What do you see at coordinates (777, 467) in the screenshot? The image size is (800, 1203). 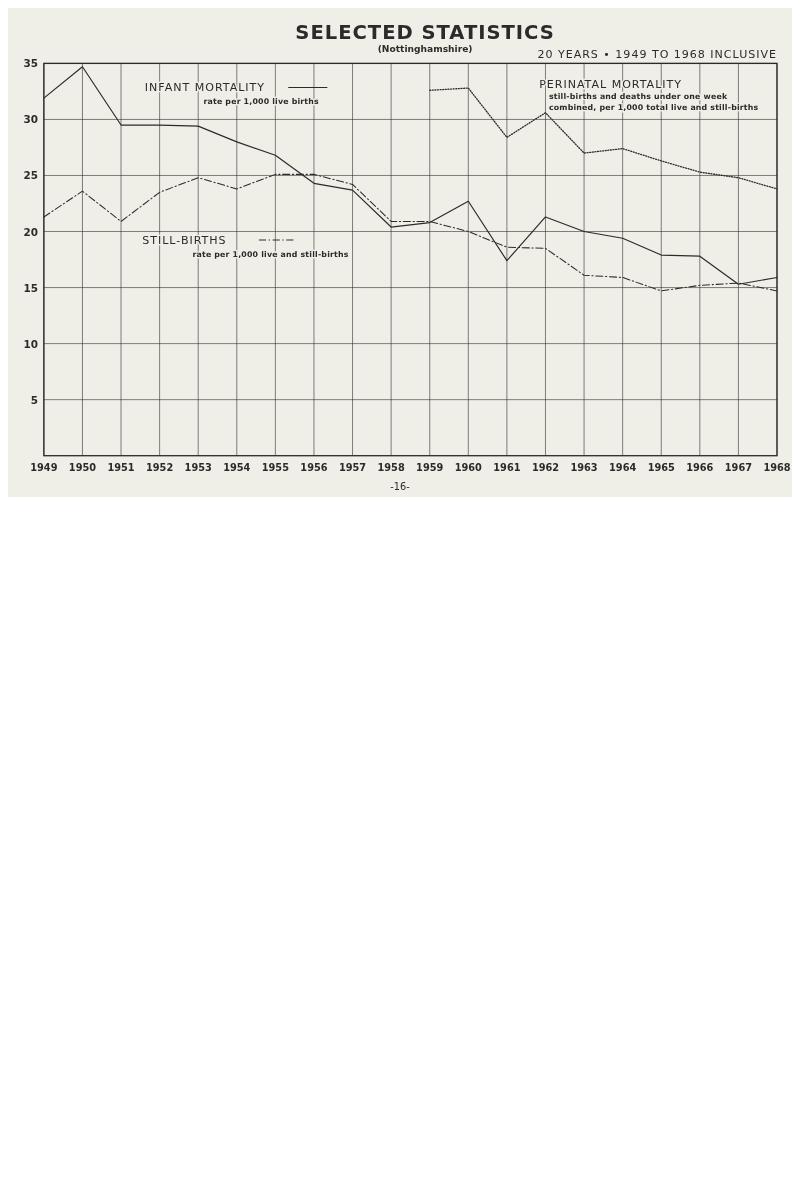 I see `x-tick-label: 1968` at bounding box center [777, 467].